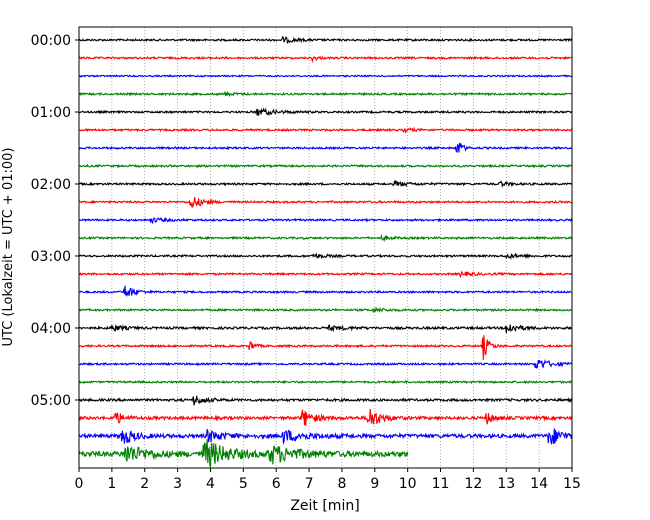 Image resolution: width=650 pixels, height=520 pixels. I want to click on x-tick-label: 15, so click(572, 484).